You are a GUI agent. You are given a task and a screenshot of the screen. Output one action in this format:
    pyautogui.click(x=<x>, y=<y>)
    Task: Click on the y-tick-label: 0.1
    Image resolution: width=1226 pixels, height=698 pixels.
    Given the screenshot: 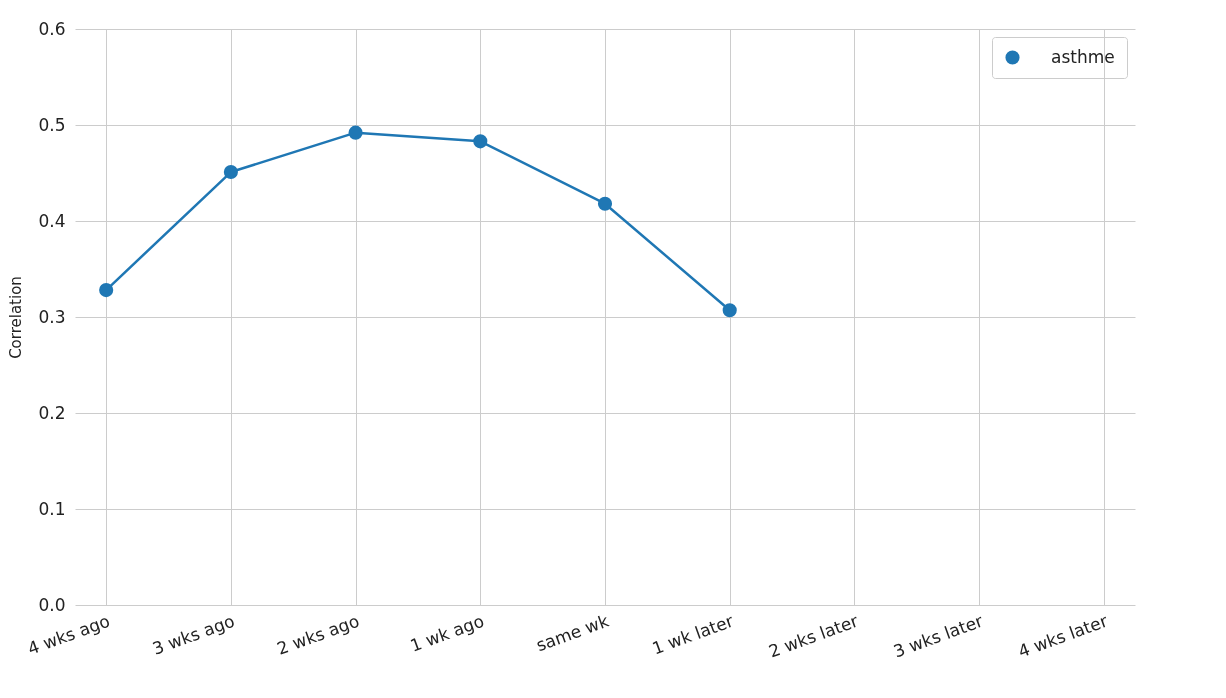 What is the action you would take?
    pyautogui.click(x=52, y=508)
    